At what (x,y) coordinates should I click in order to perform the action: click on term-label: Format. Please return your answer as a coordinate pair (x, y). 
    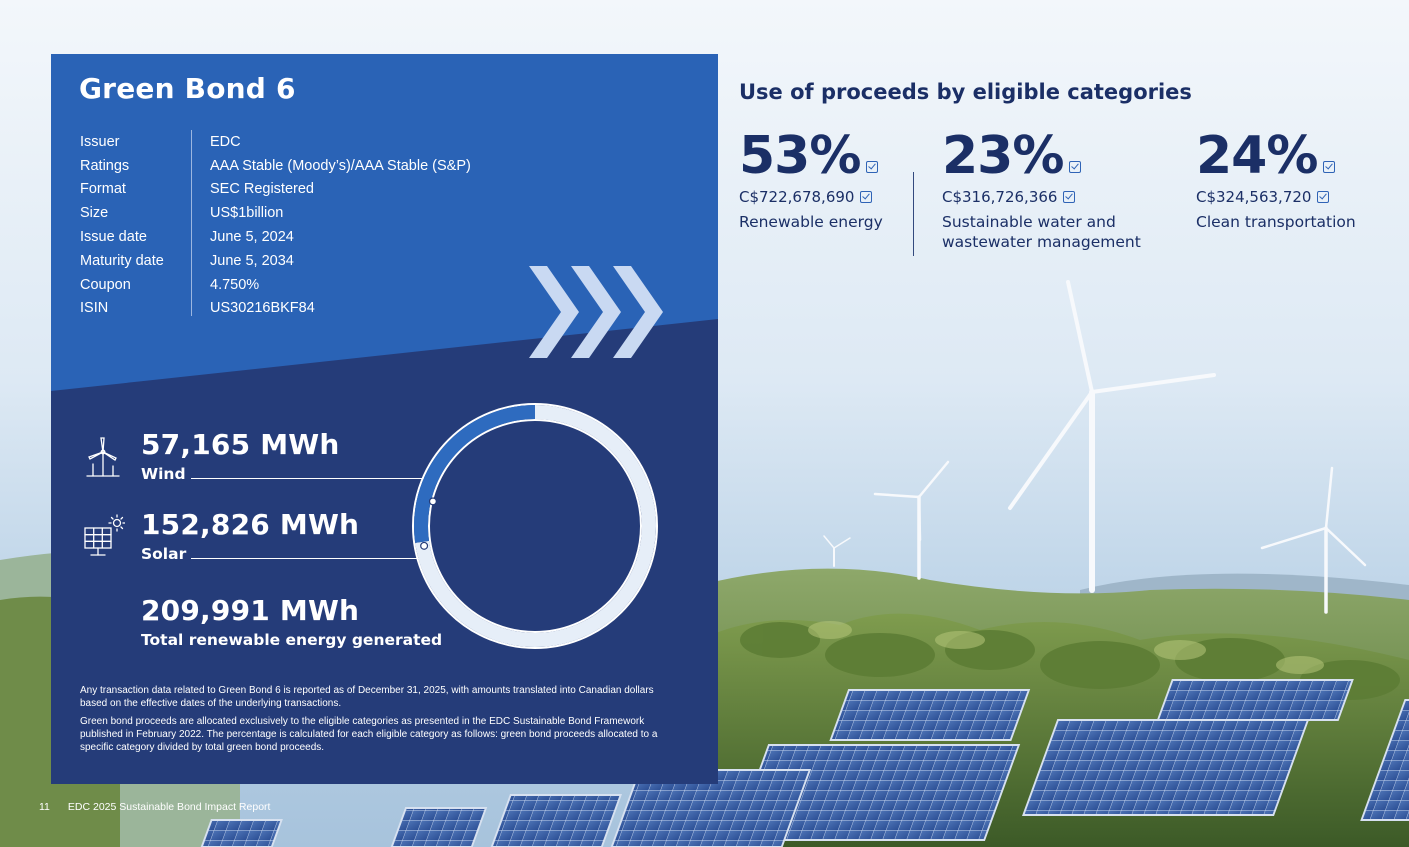
    Looking at the image, I should click on (103, 189).